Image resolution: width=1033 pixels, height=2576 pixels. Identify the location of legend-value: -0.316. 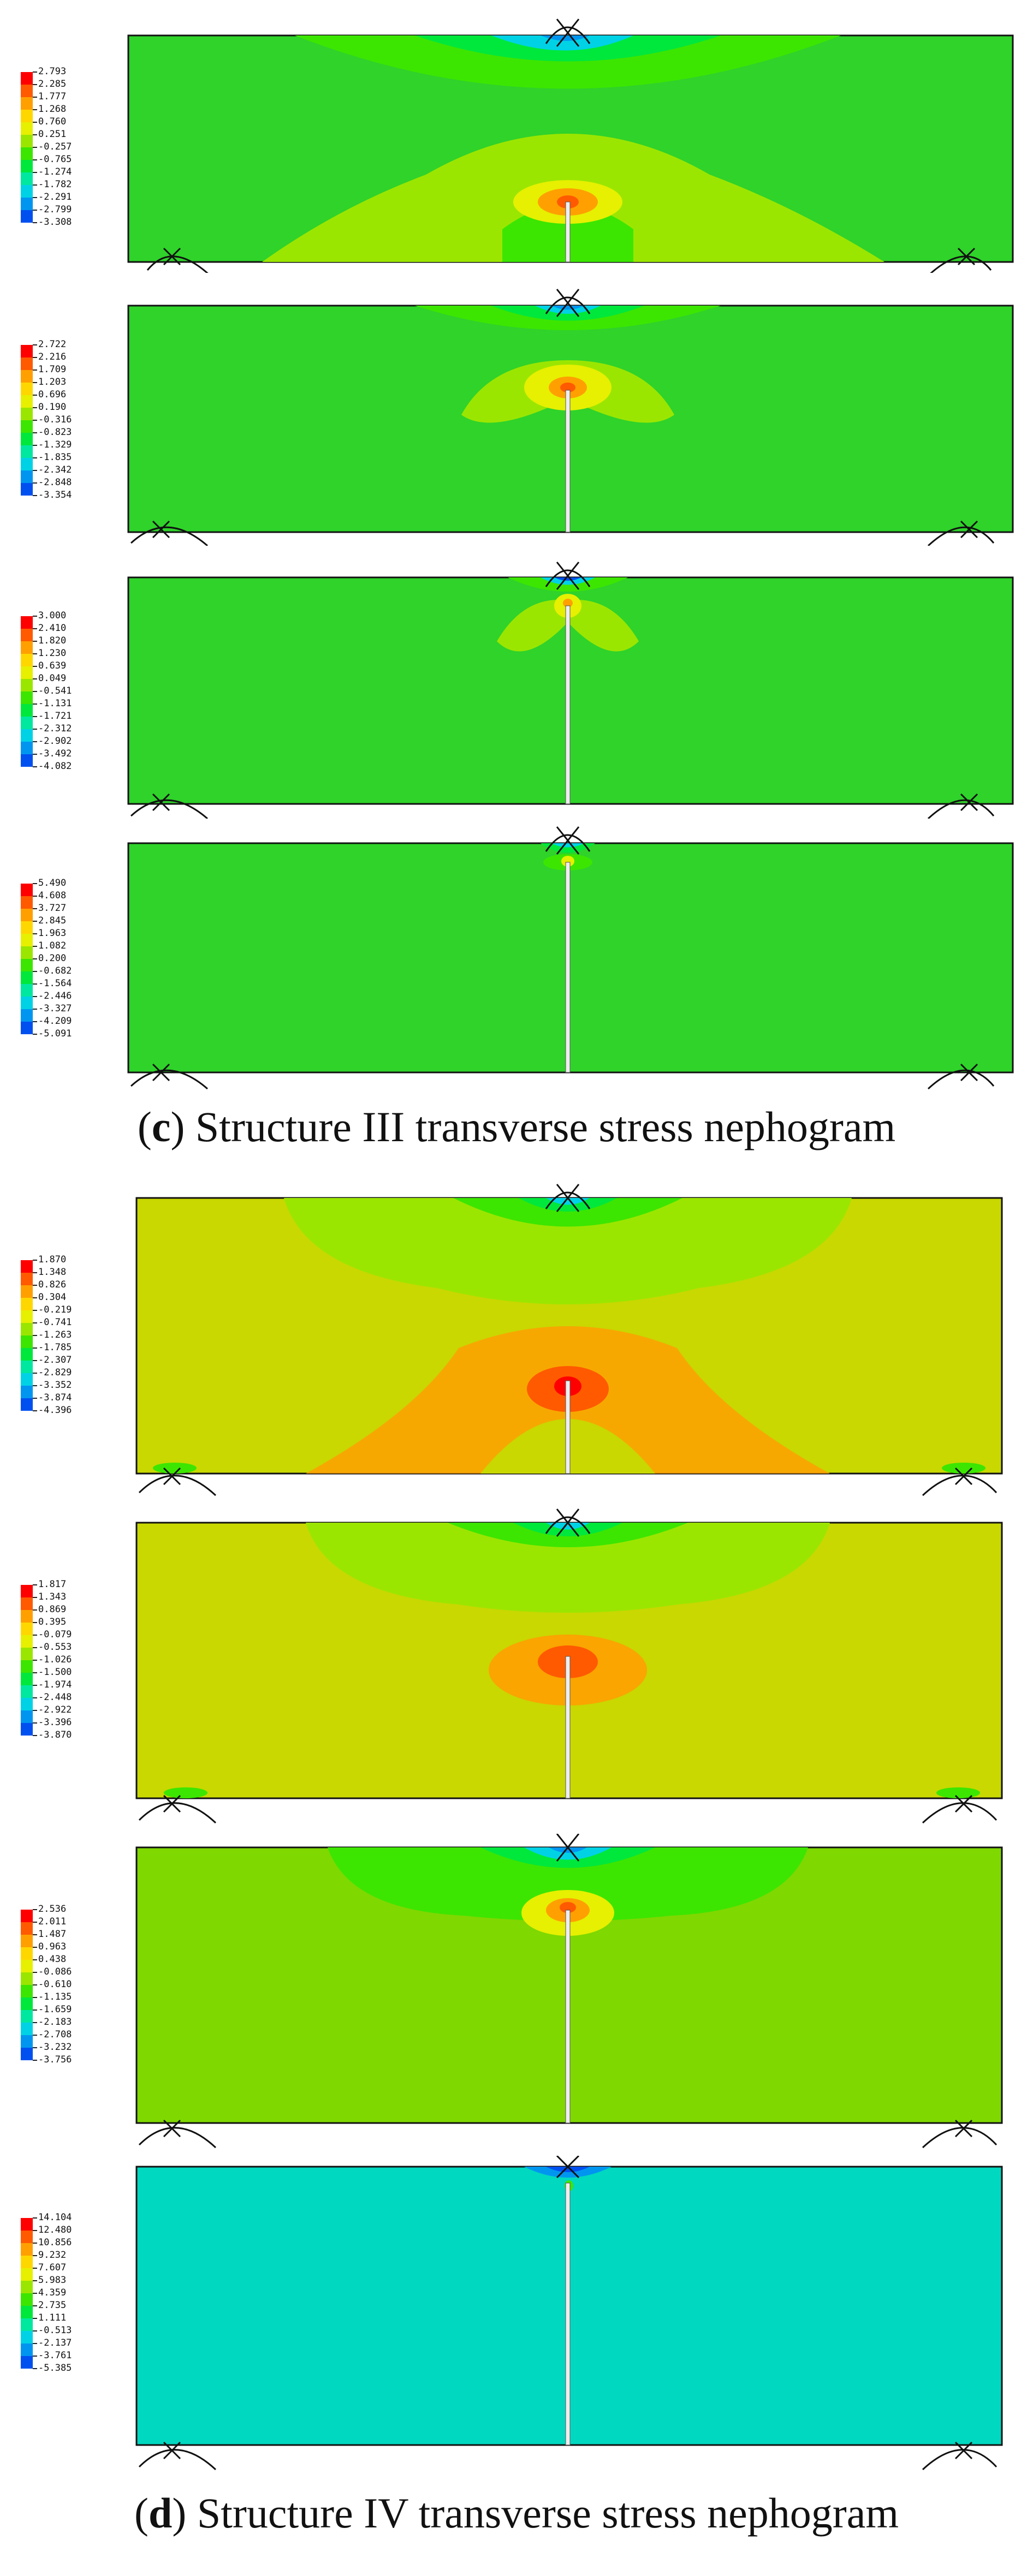
(55, 419).